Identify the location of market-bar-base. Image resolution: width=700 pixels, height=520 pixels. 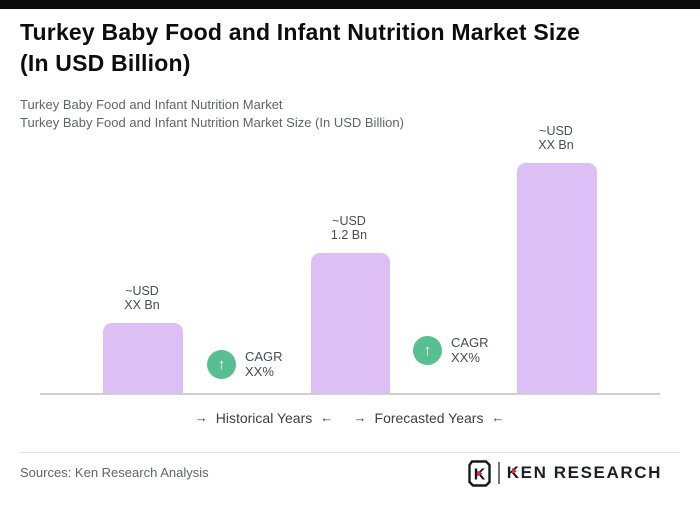
(350, 323).